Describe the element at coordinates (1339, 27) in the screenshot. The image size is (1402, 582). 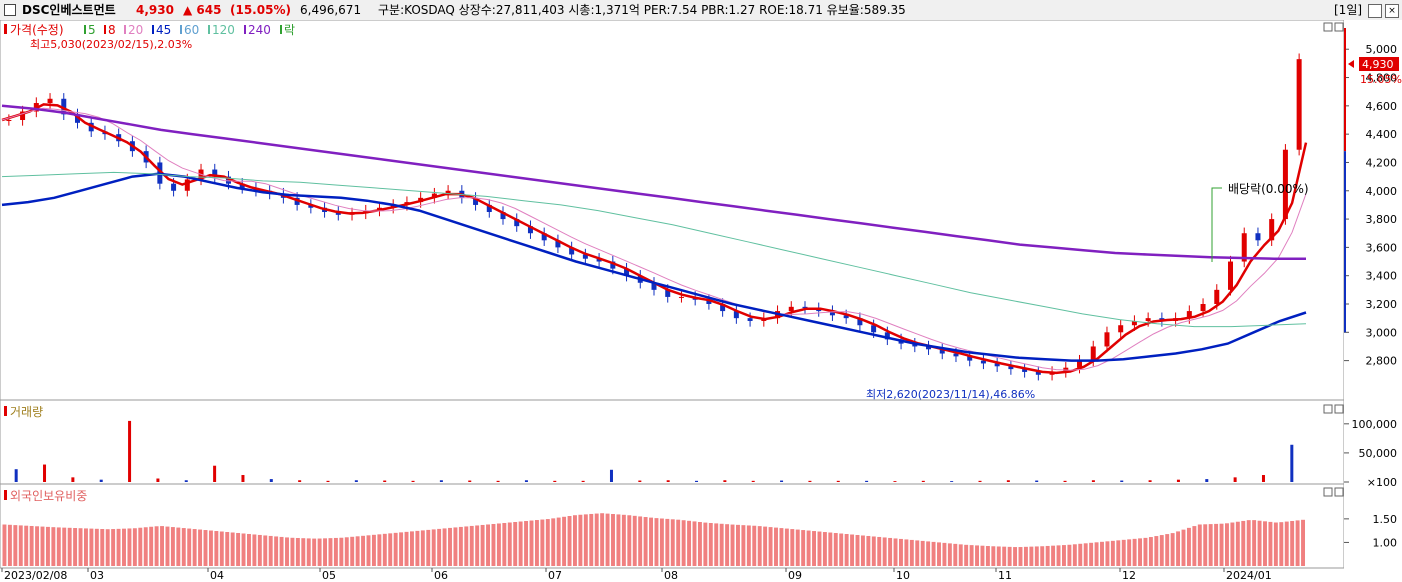
I see `panel-close-icon` at that location.